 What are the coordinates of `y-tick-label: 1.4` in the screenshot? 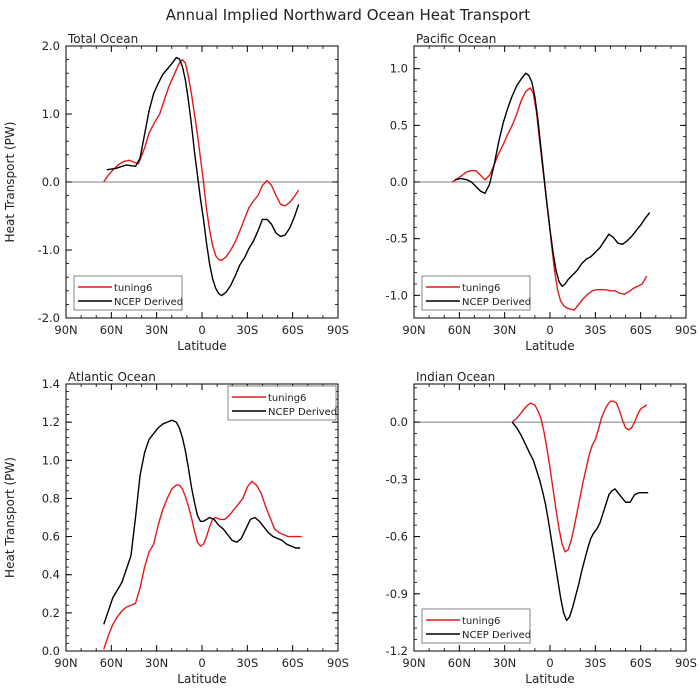 It's located at (51, 384).